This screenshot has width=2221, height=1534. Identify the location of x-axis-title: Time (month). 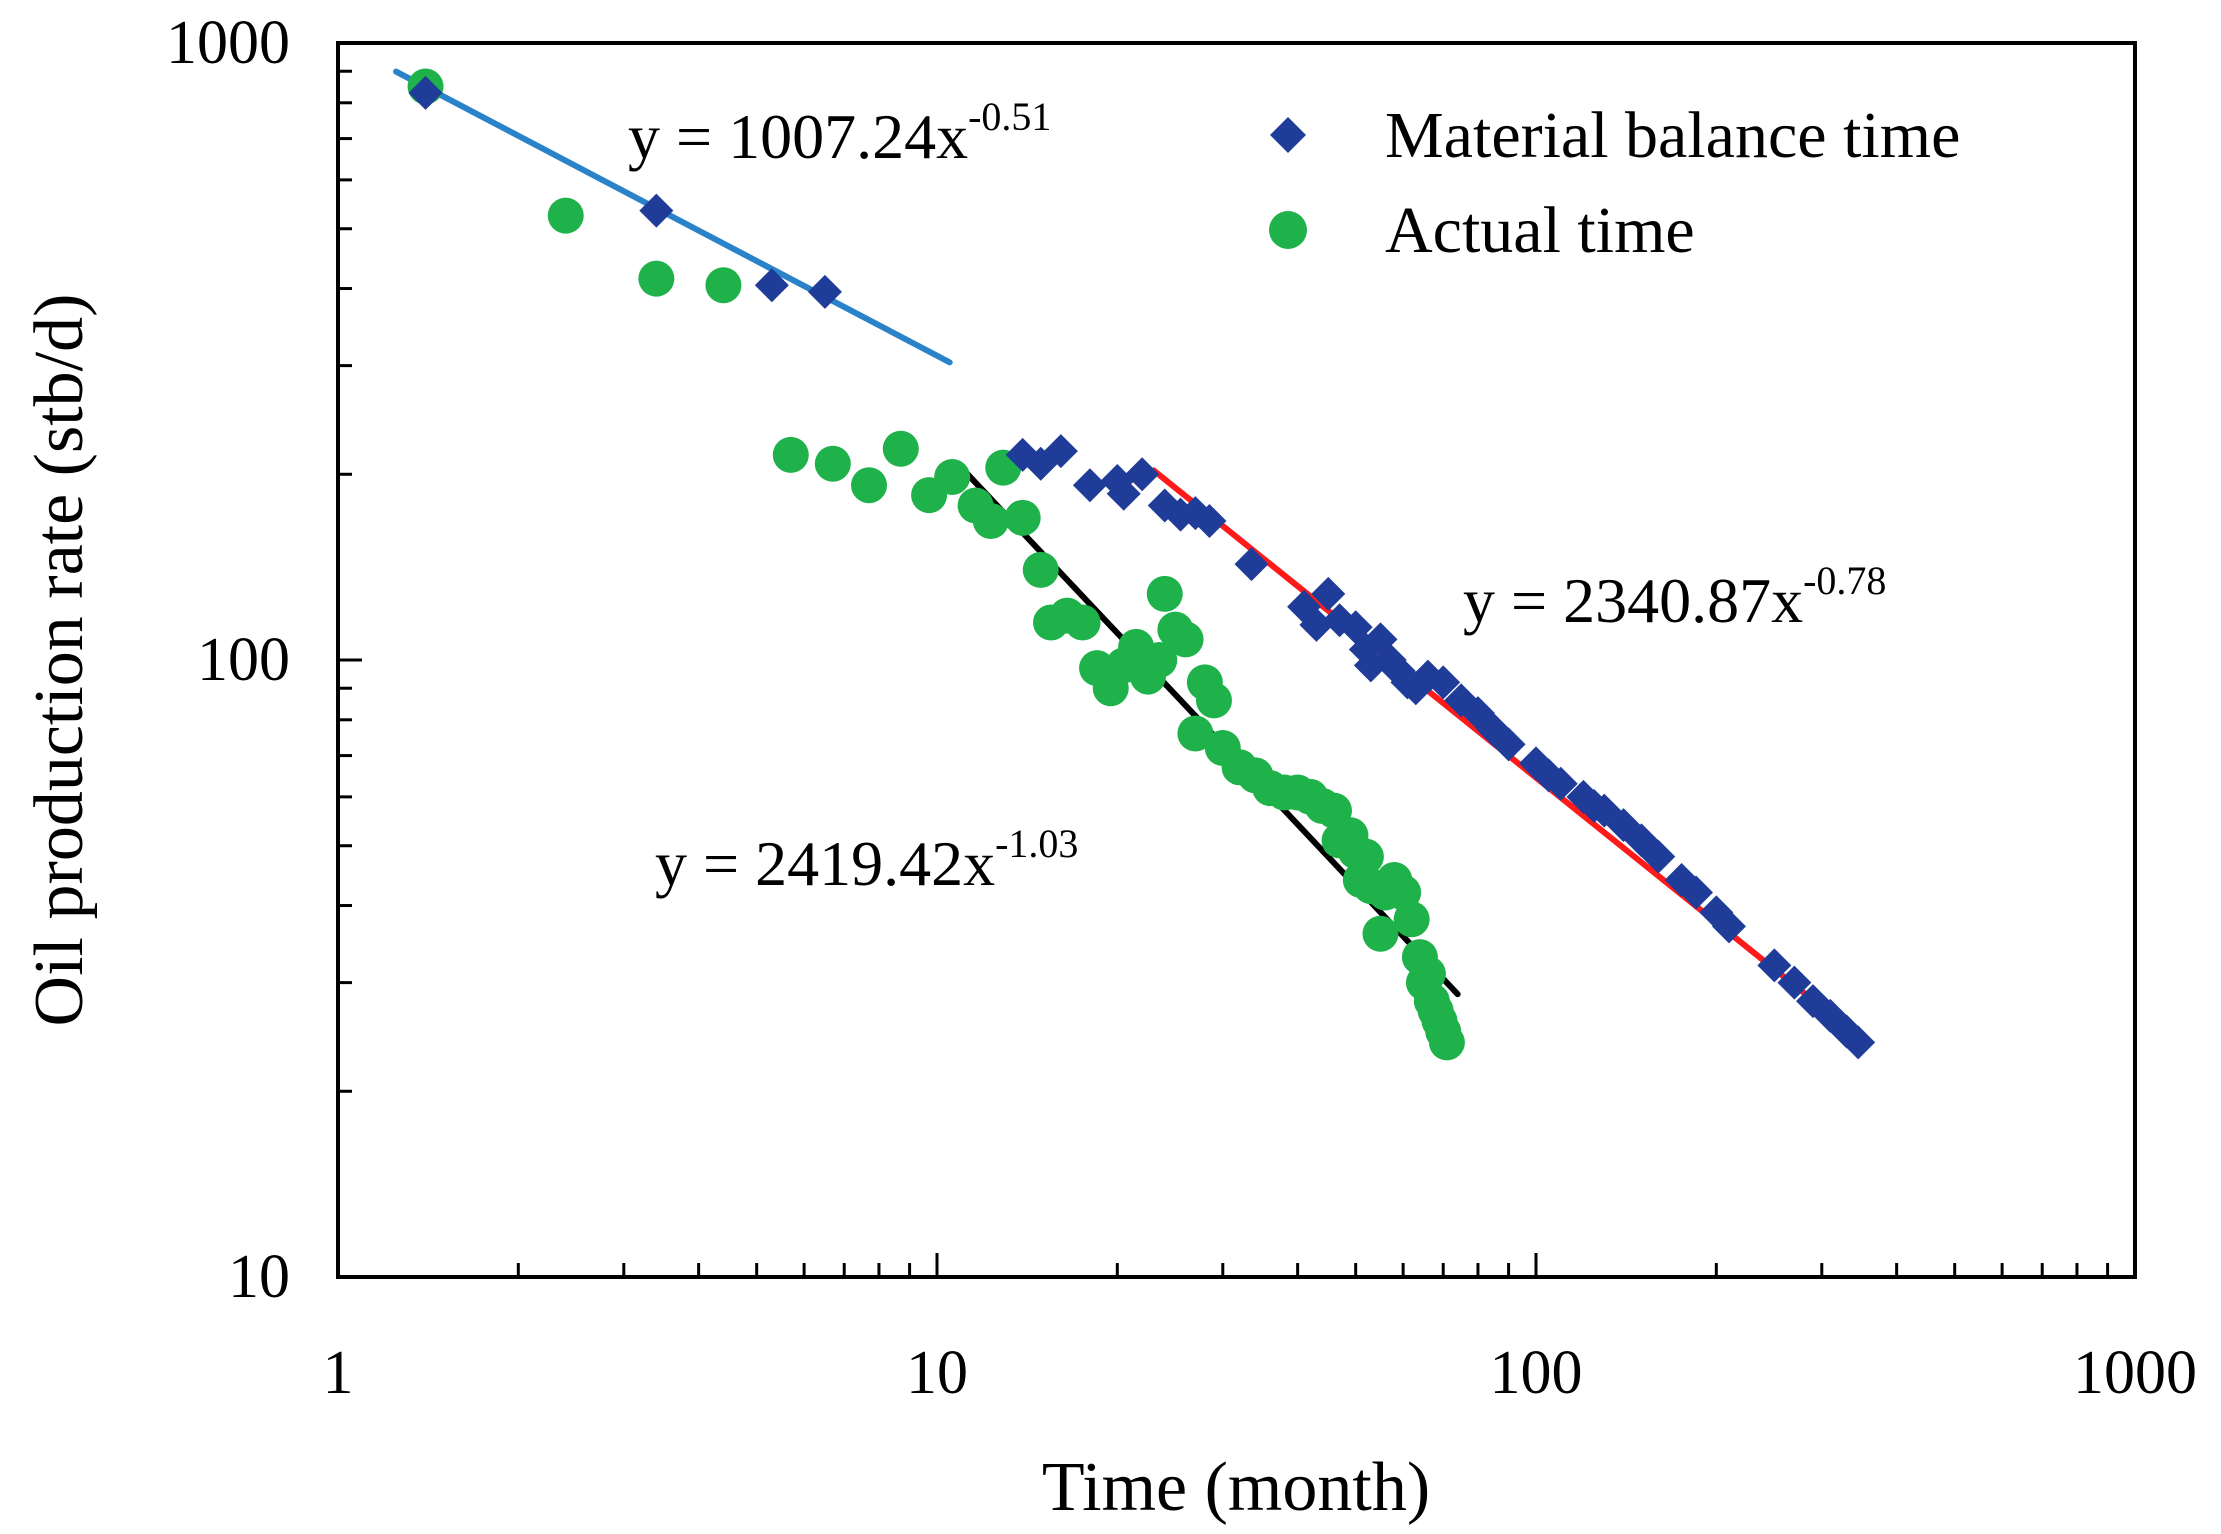
(1236, 1487).